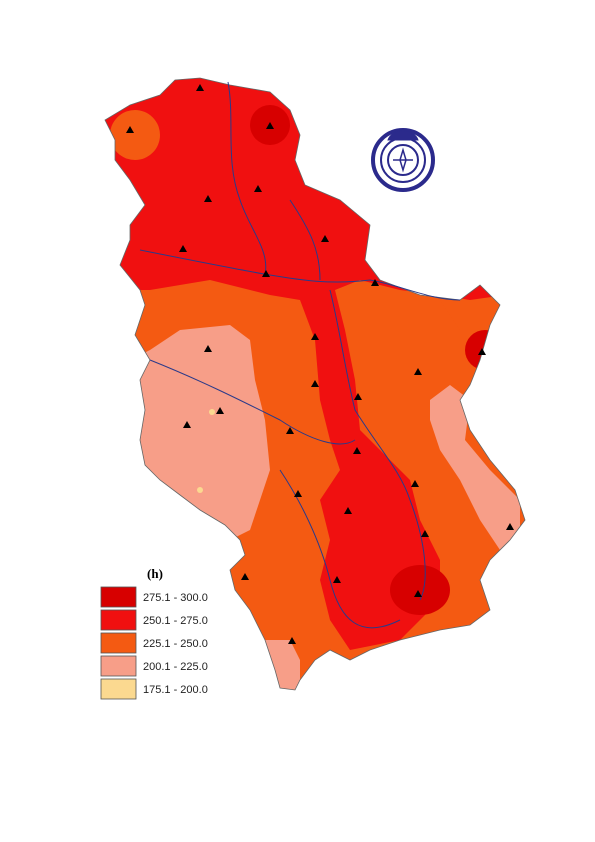 The height and width of the screenshot is (842, 595). I want to click on legend-label: 200.1 - 225.0, so click(175, 667).